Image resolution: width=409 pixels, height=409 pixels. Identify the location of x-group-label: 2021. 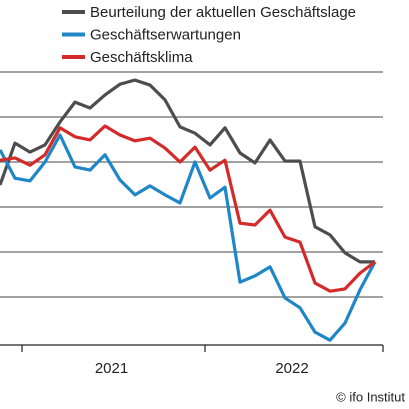
(111, 368).